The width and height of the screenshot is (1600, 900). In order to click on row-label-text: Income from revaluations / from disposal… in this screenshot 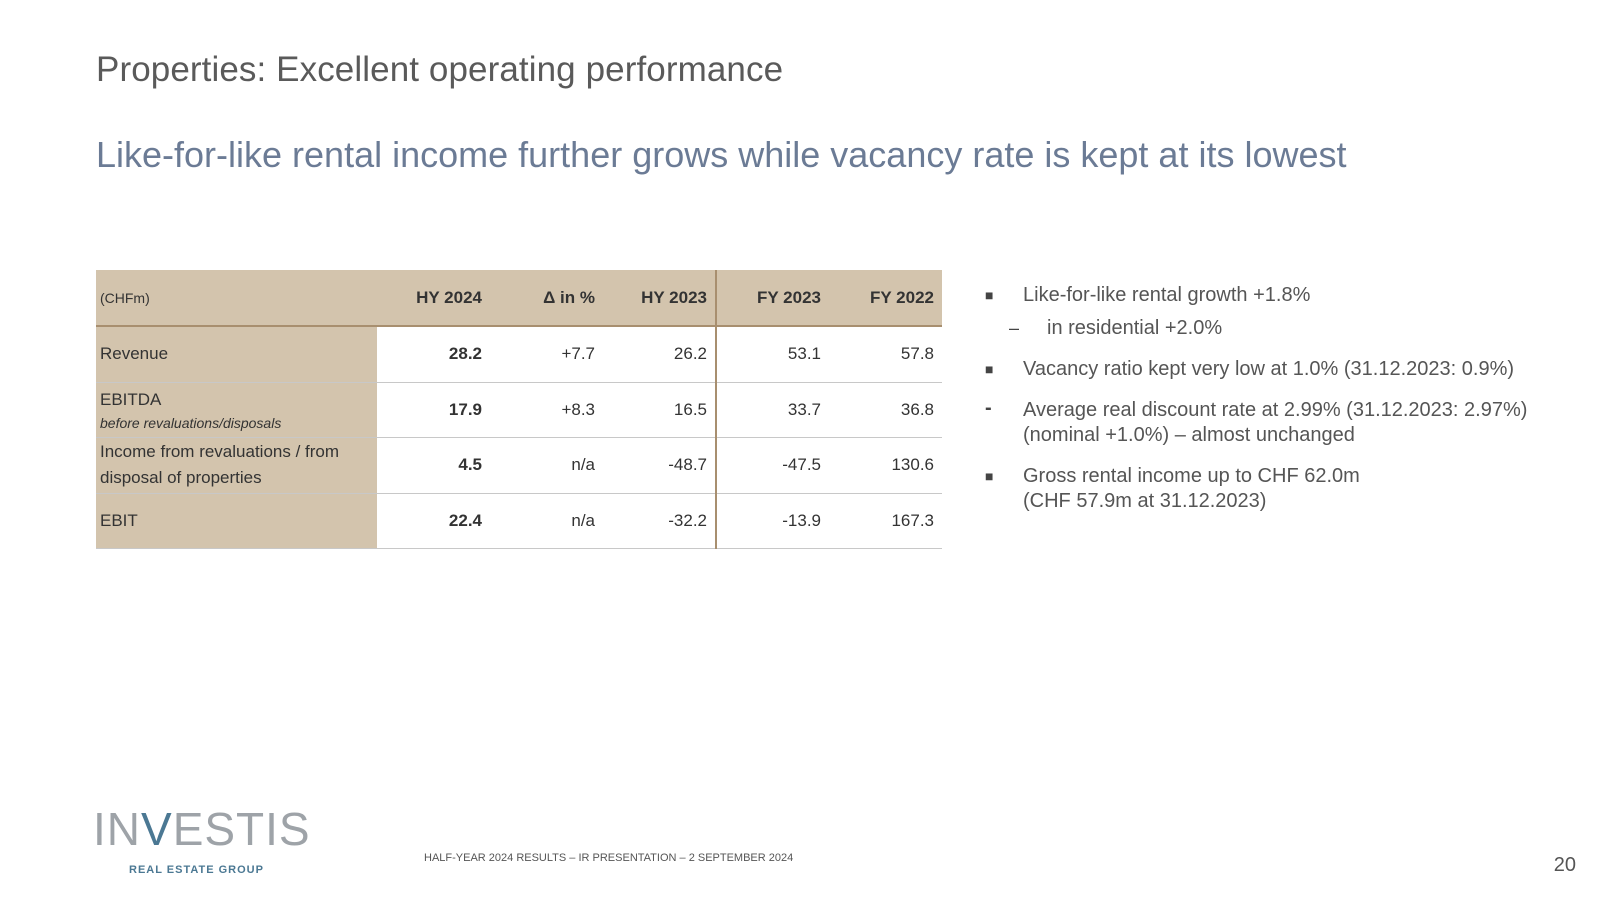, I will do `click(220, 464)`.